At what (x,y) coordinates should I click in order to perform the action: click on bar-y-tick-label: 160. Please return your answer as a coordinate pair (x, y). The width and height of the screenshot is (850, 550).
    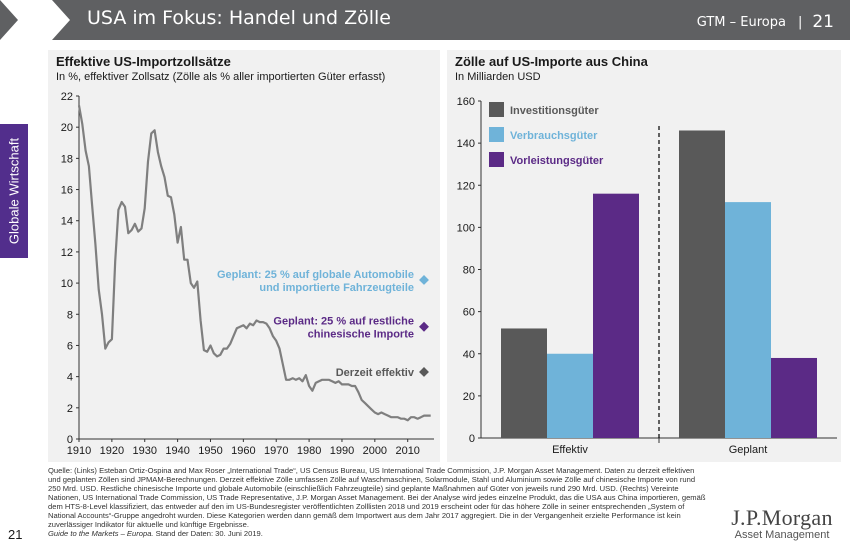
    Looking at the image, I should click on (466, 102).